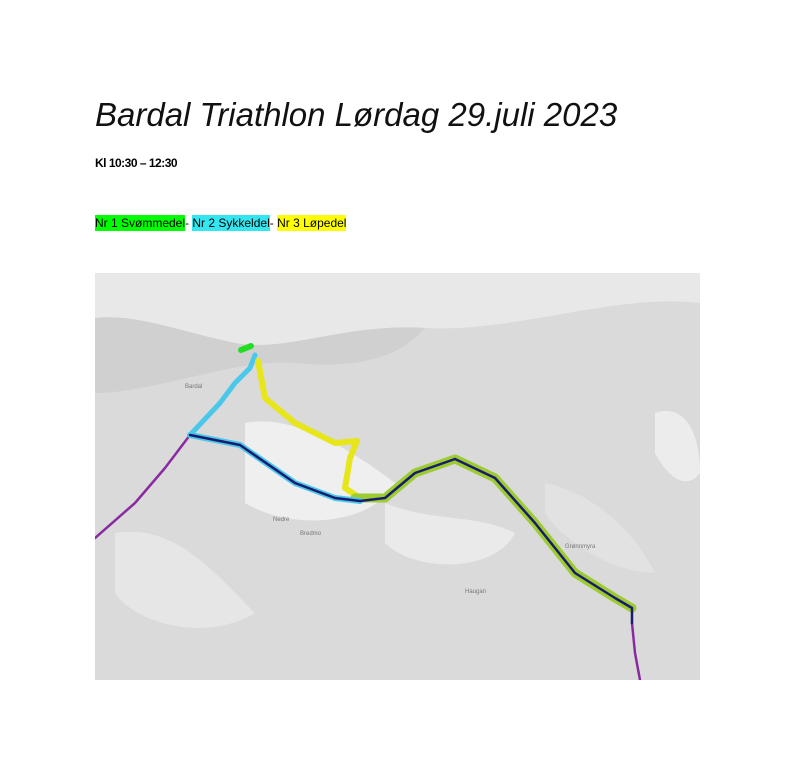  What do you see at coordinates (193, 387) in the screenshot?
I see `map-label: Bardal` at bounding box center [193, 387].